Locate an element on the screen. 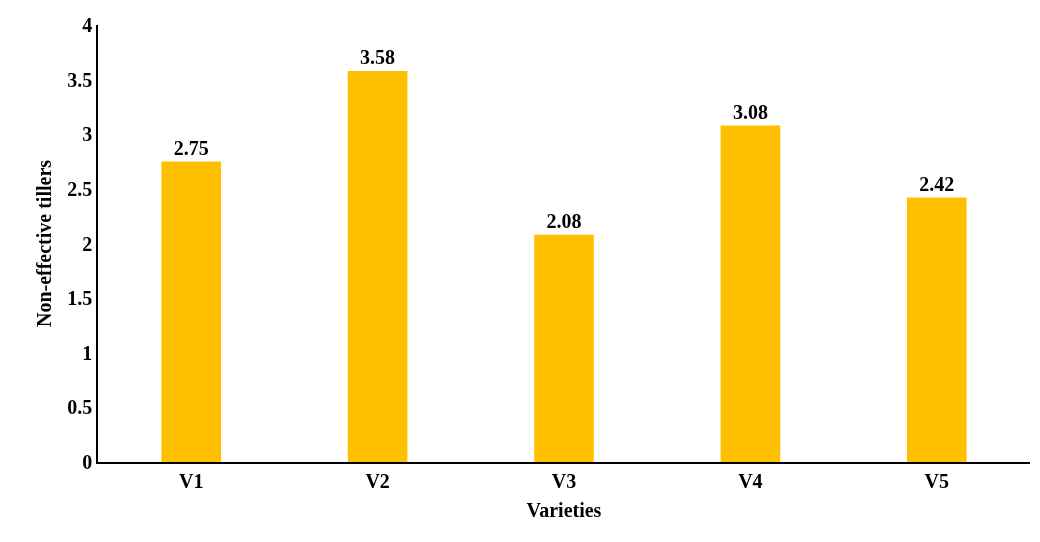 The image size is (1040, 542). data-label: 3.58 is located at coordinates (378, 56).